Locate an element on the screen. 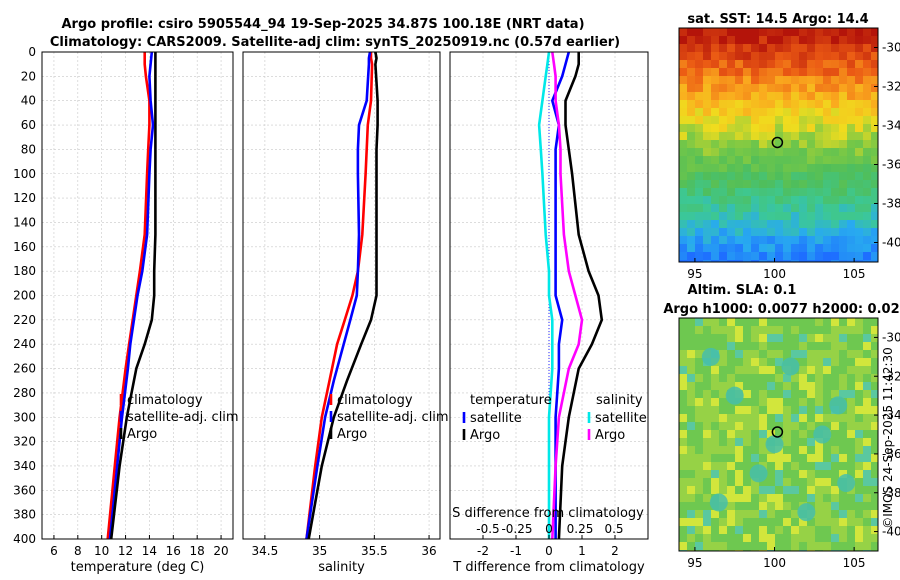 This screenshot has width=900, height=580. y-tick-label: -38 is located at coordinates (891, 493).